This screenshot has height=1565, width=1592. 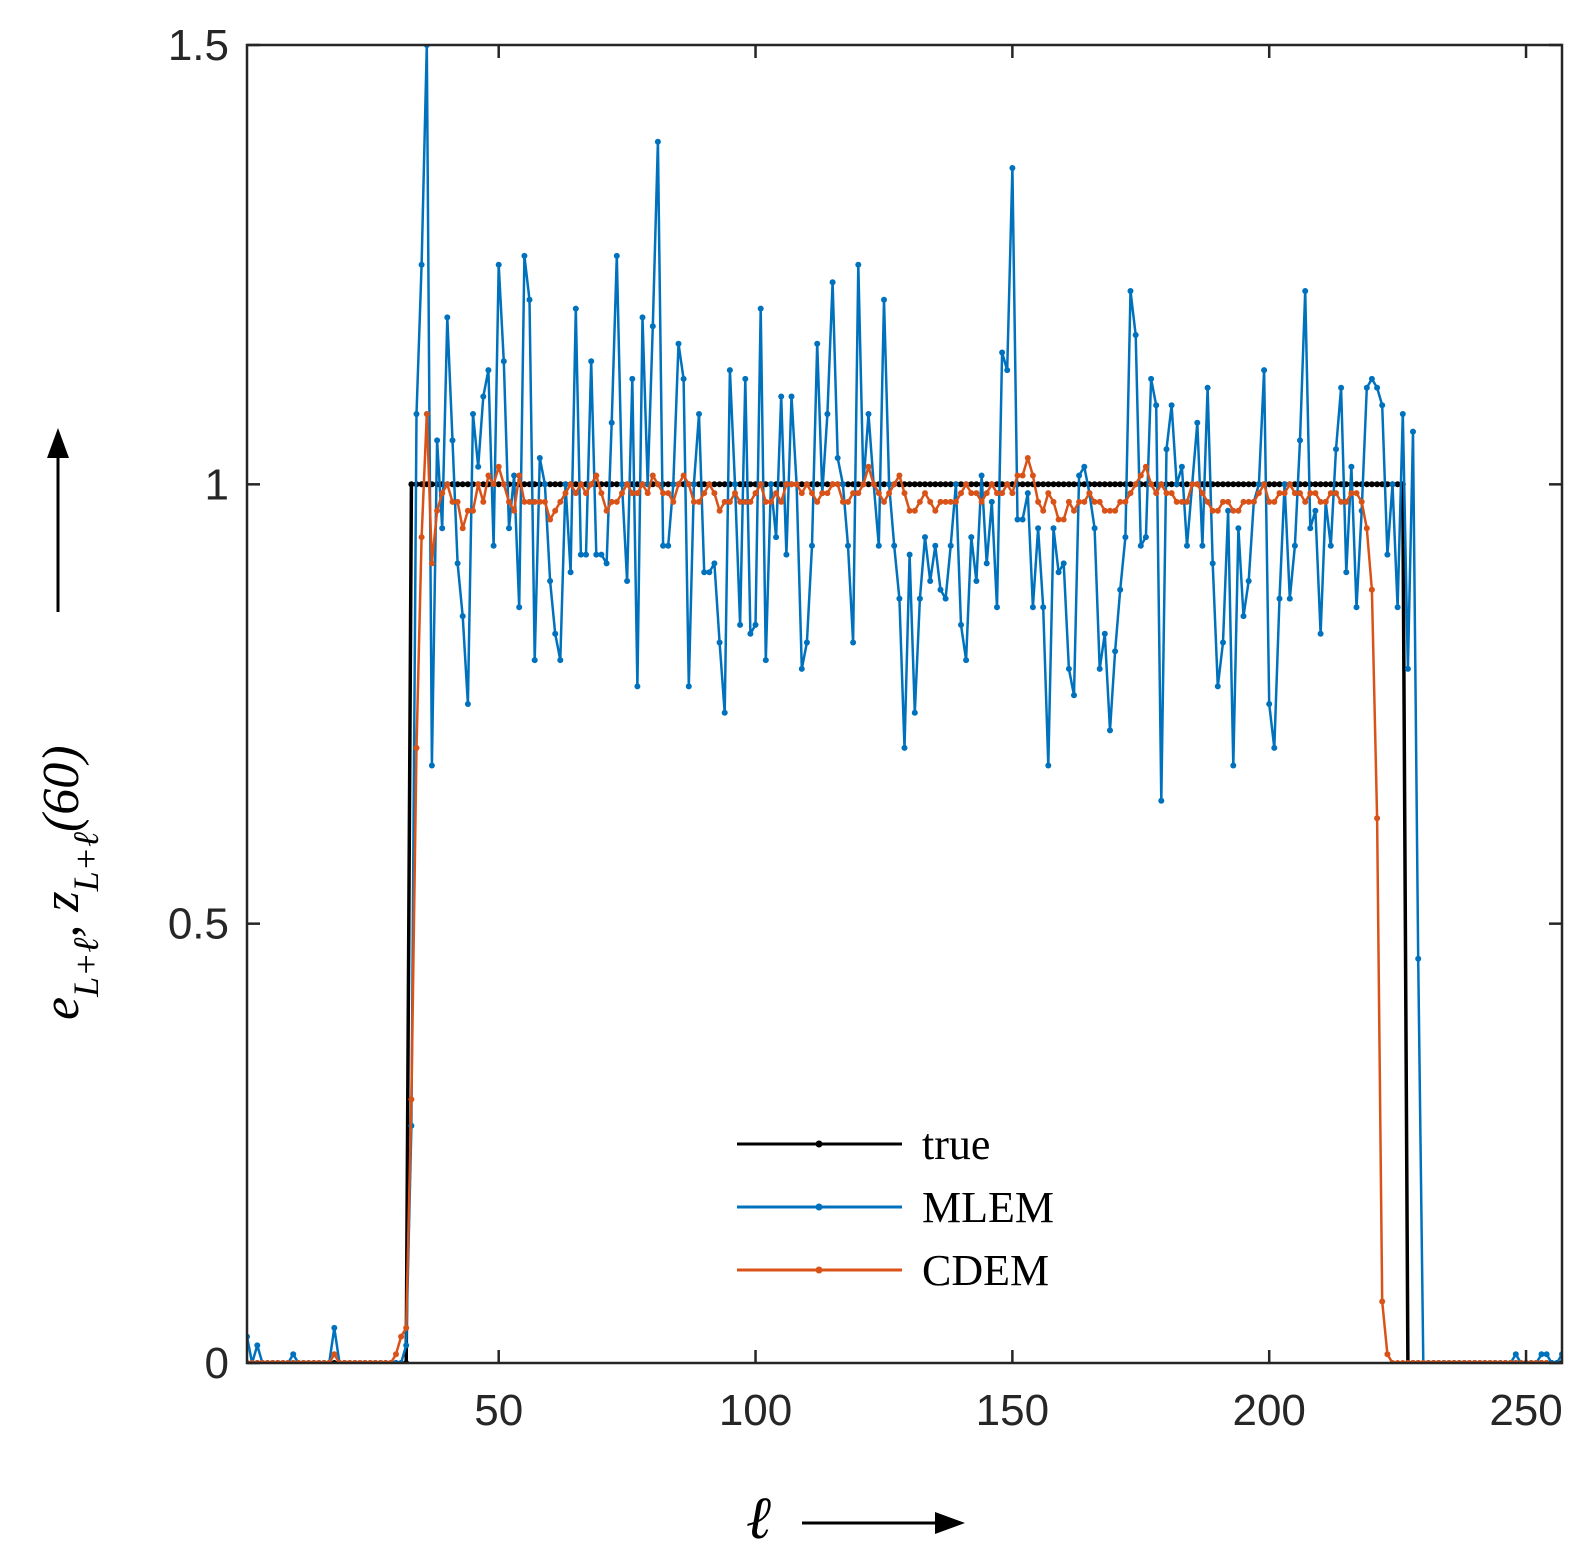 What do you see at coordinates (69, 882) in the screenshot?
I see `y-axis-title: eL+ℓ, zL+ℓ(60)` at bounding box center [69, 882].